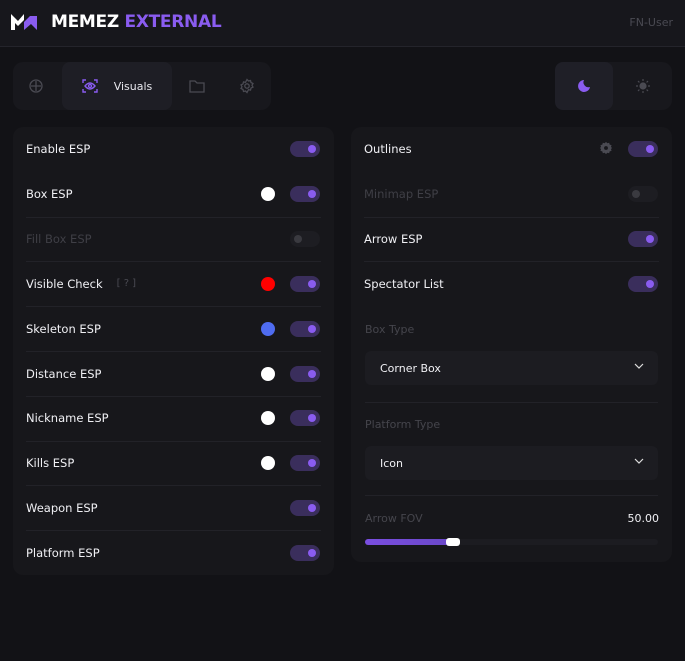  I want to click on crosshair-icon, so click(36, 86).